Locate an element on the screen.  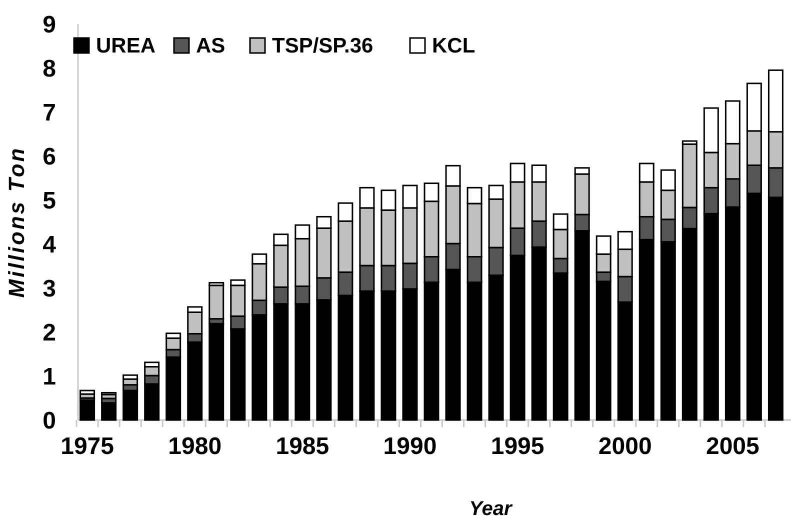
x-axis-title: Year is located at coordinates (491, 509).